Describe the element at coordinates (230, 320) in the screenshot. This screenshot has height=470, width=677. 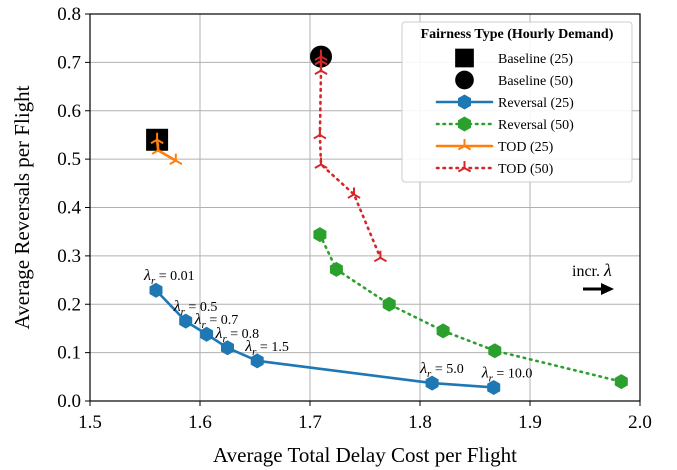
I see `lambda-value: 0.7` at that location.